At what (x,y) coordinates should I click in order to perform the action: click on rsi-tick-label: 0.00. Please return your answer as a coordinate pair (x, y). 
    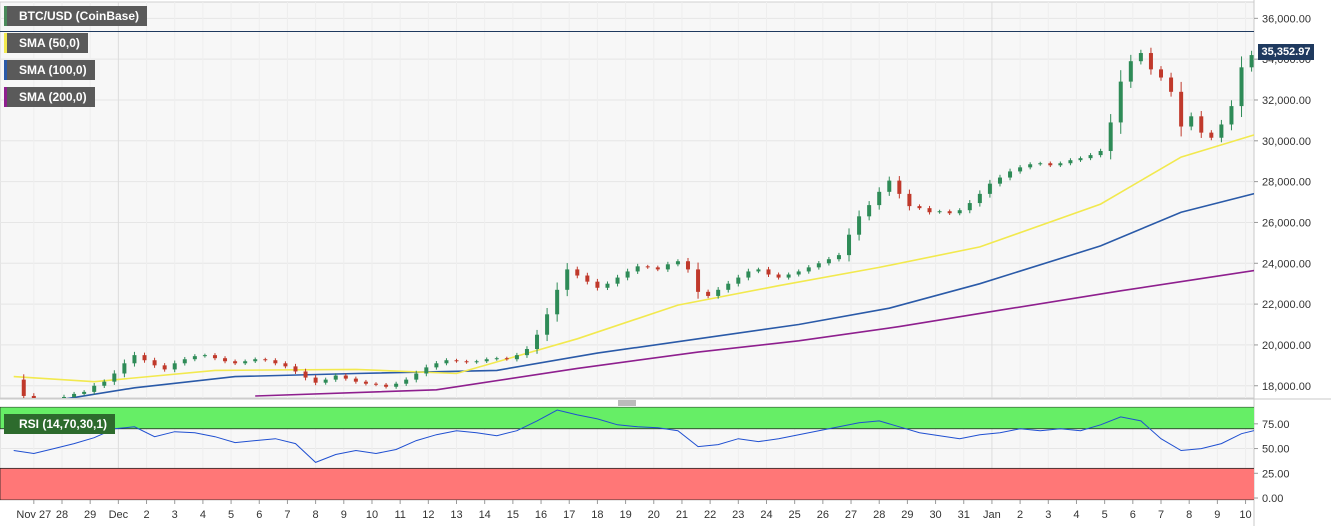
    Looking at the image, I should click on (1272, 499).